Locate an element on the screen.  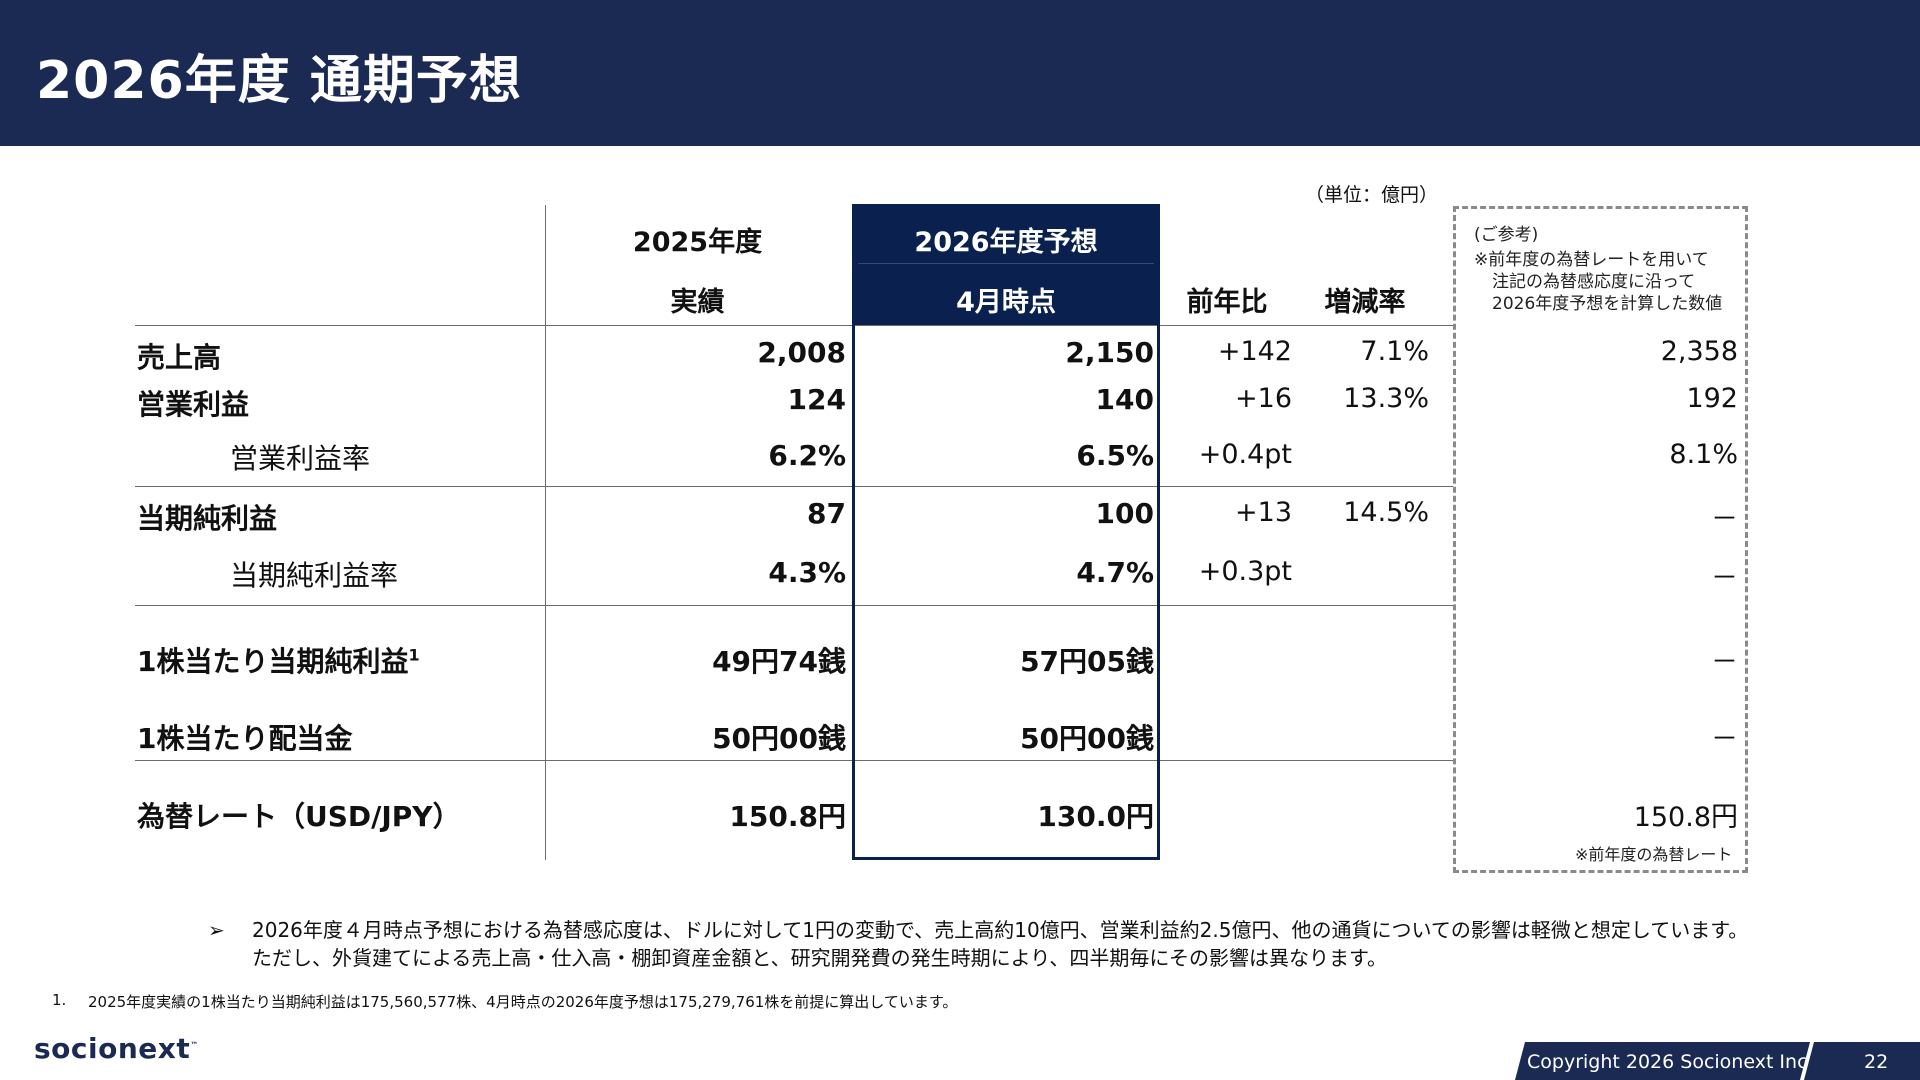
page-number: 22 is located at coordinates (1876, 1062).